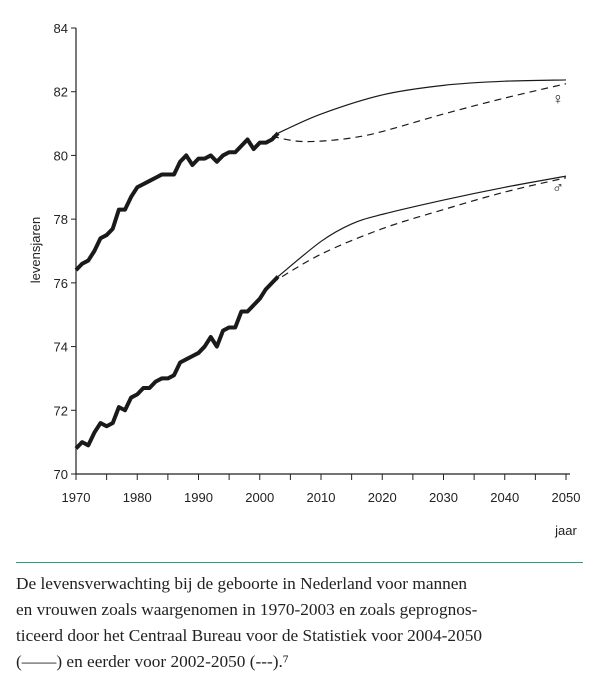 The height and width of the screenshot is (699, 600). I want to click on y-tick-label: 84, so click(61, 28).